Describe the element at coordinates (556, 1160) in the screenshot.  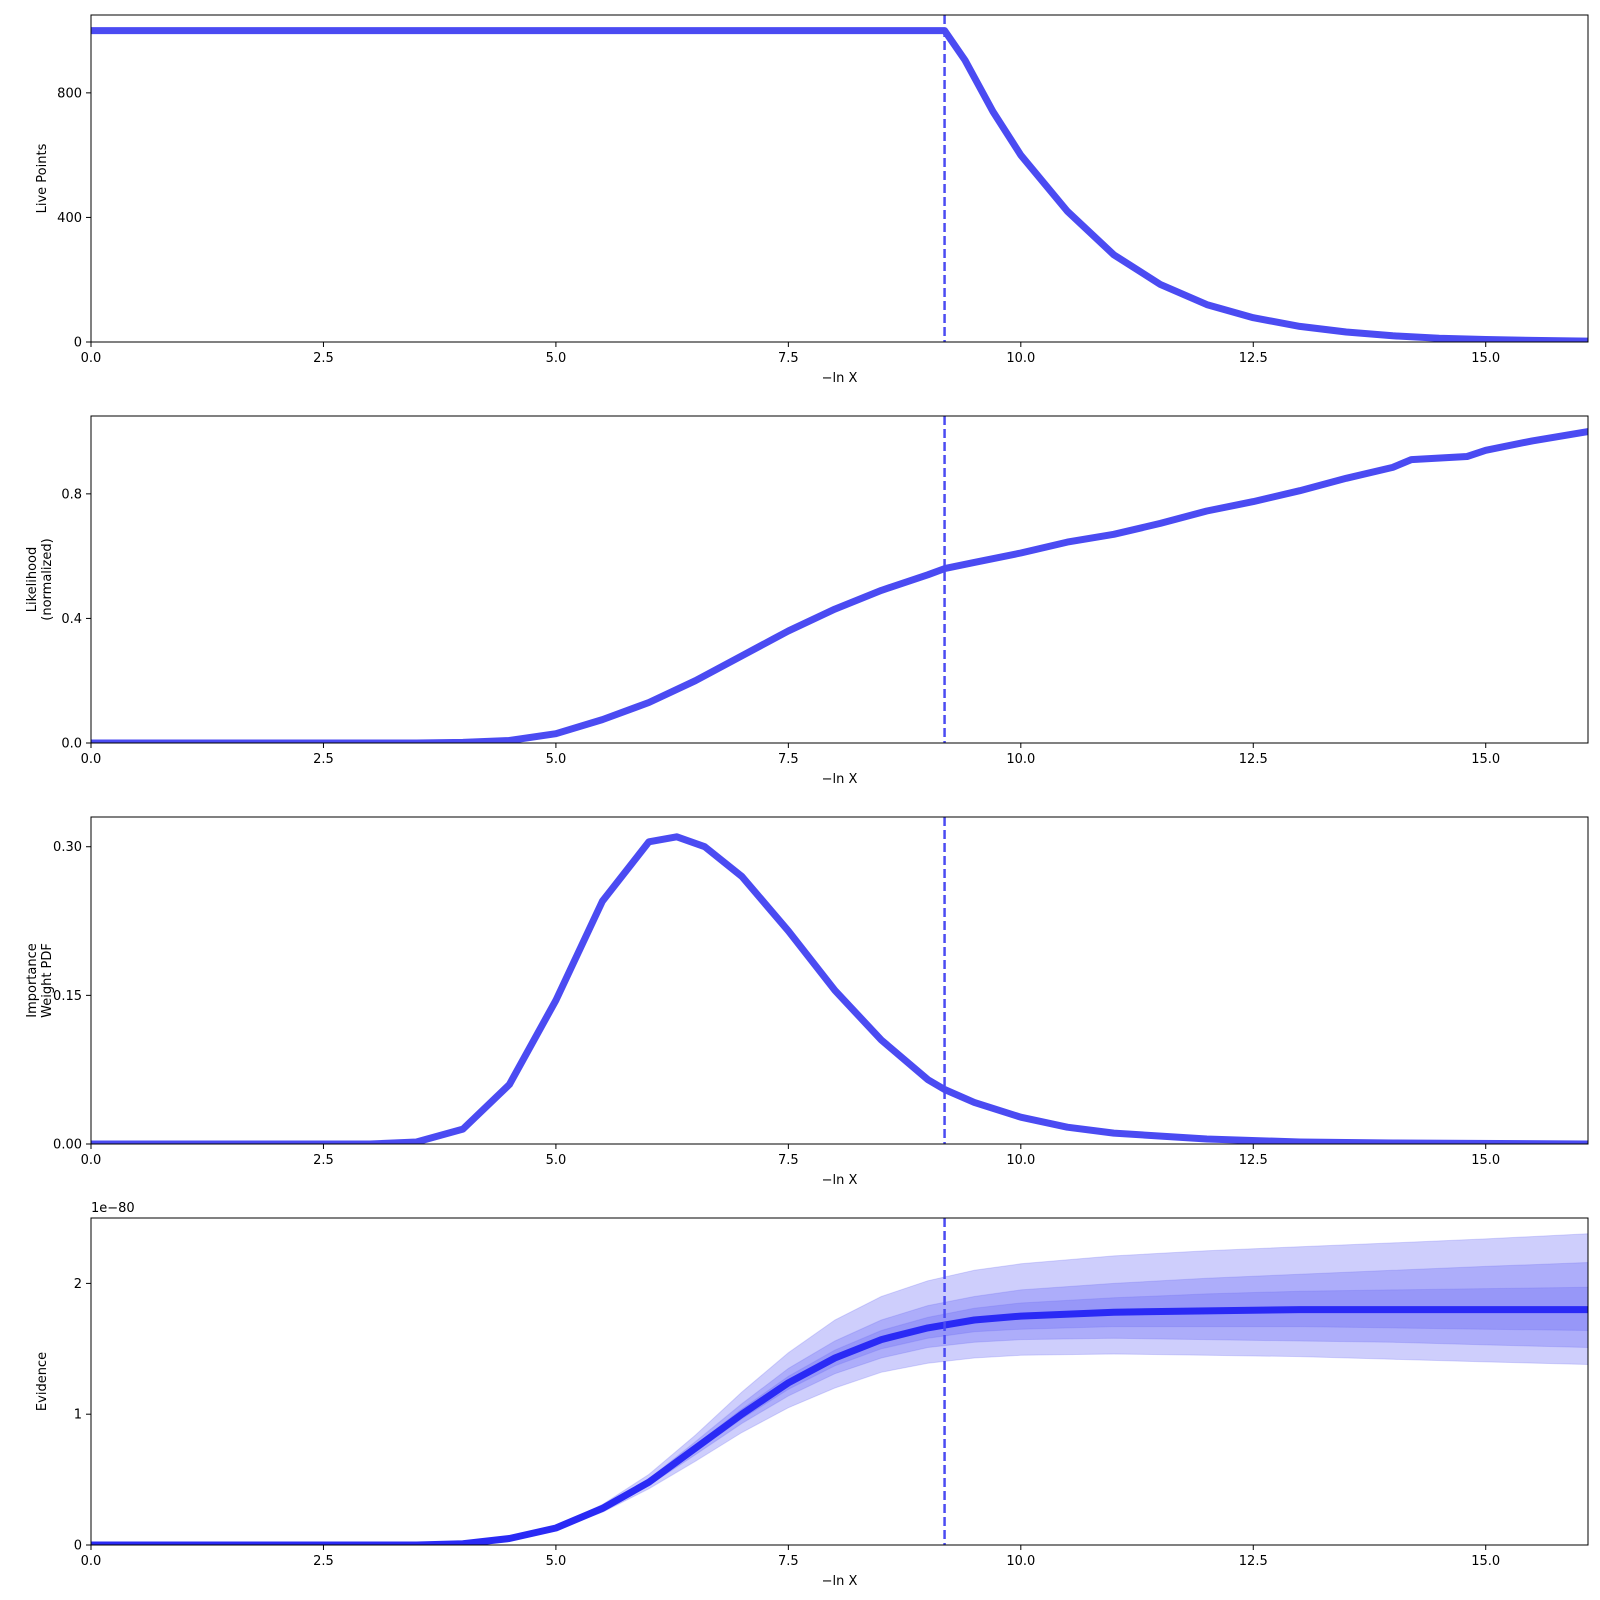
I see `importance-weight-x-tick-label: 5.0` at that location.